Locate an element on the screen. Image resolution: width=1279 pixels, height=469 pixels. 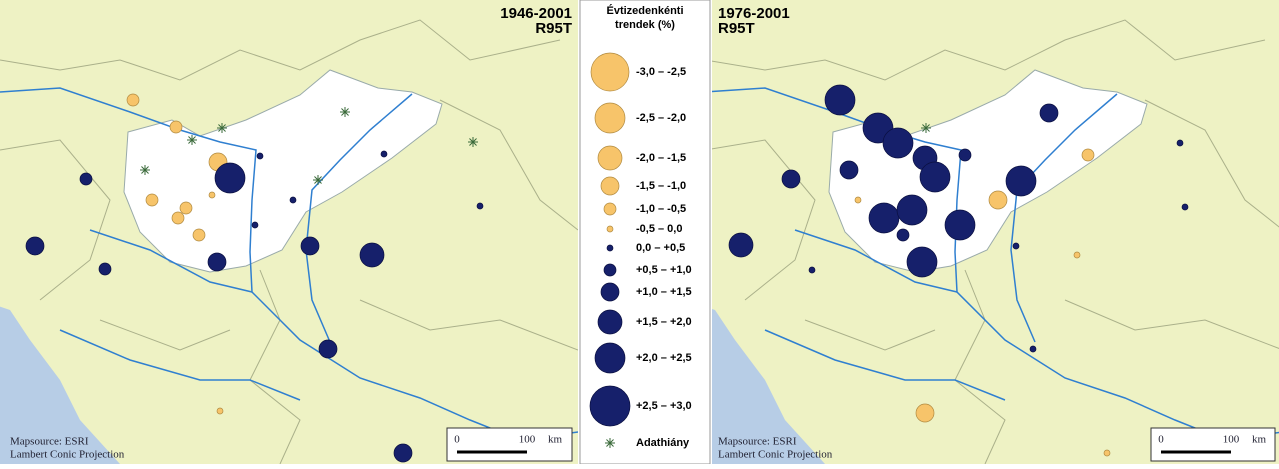
legend-title: Évtizedenkénti is located at coordinates (644, 10).